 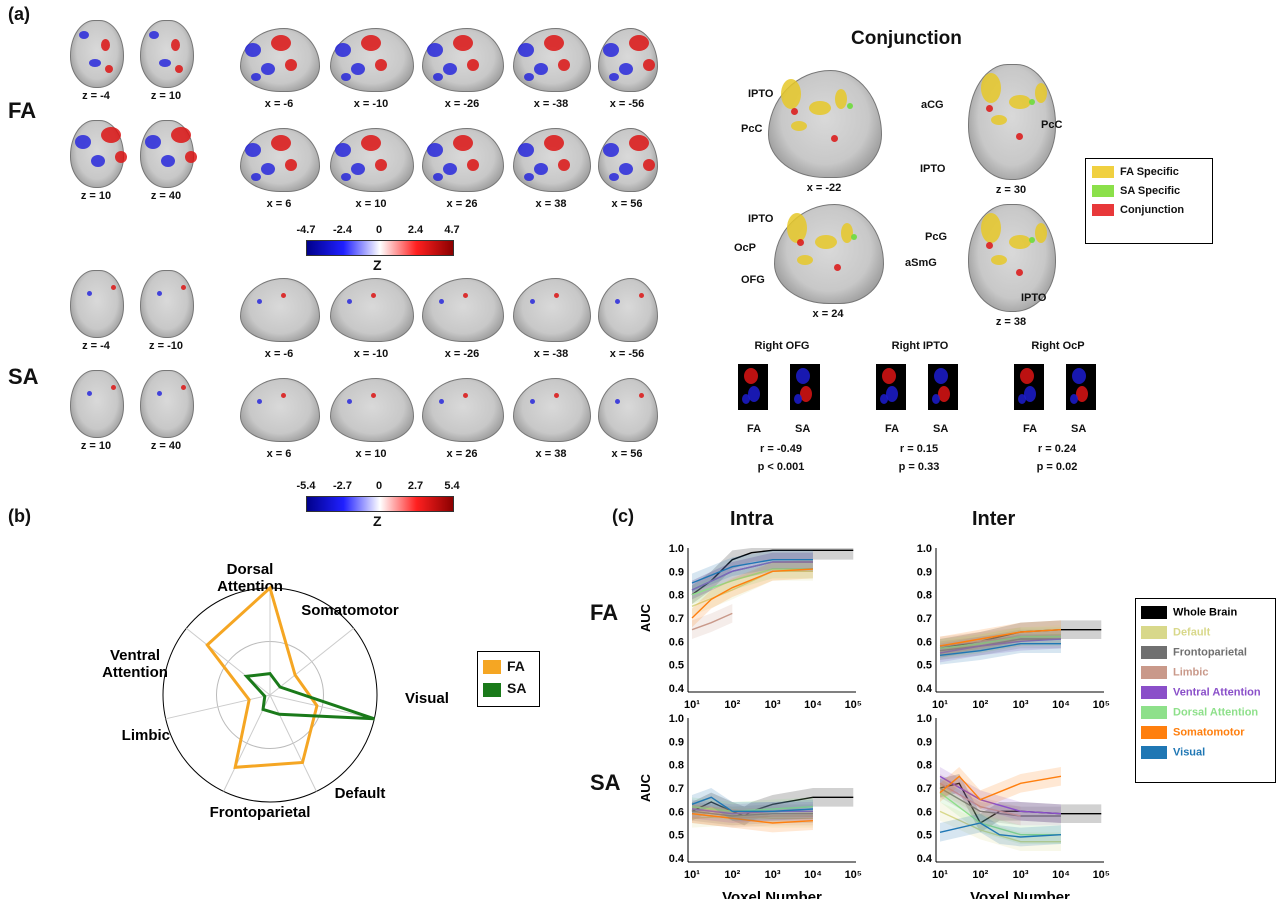 I want to click on slice-label: x = -38, so click(x=551, y=354).